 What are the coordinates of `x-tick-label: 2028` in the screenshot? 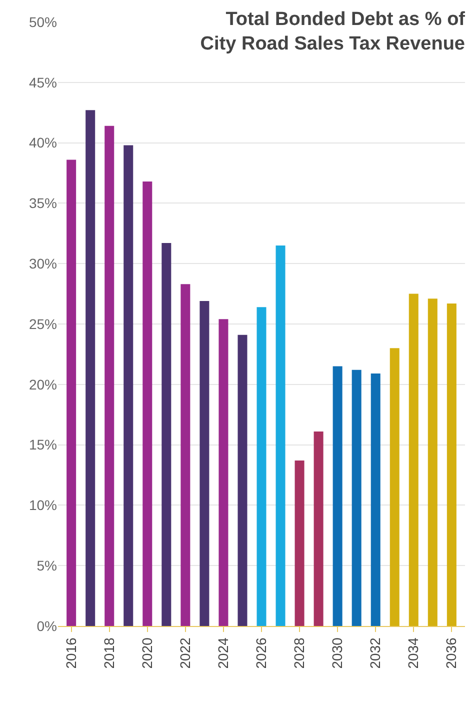 It's located at (299, 653).